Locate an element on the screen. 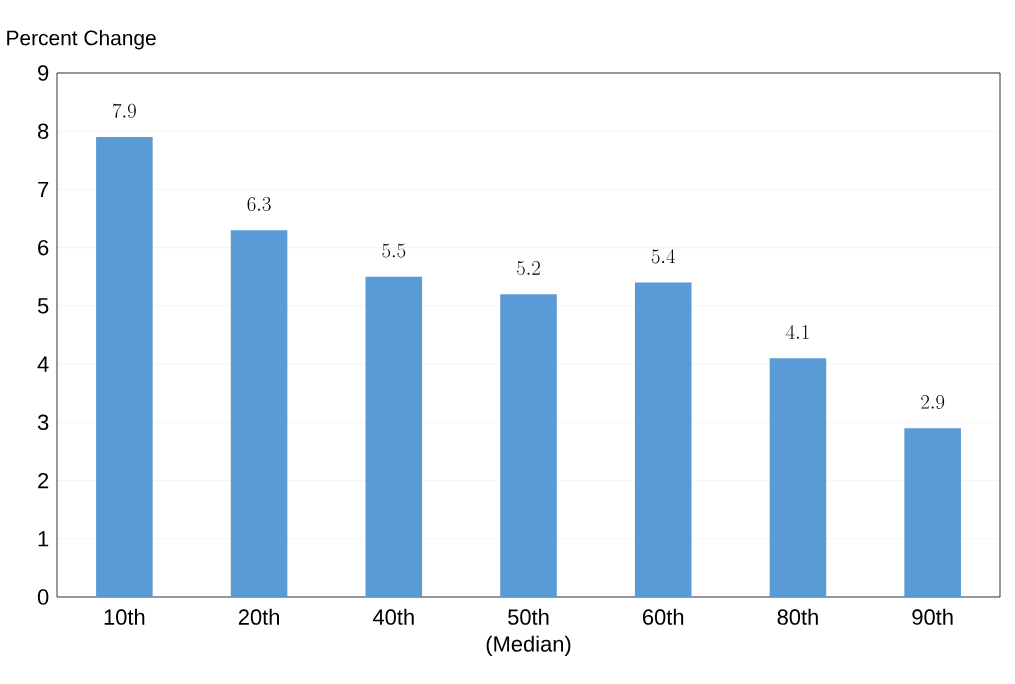  x-tick-label: 10th is located at coordinates (124, 616).